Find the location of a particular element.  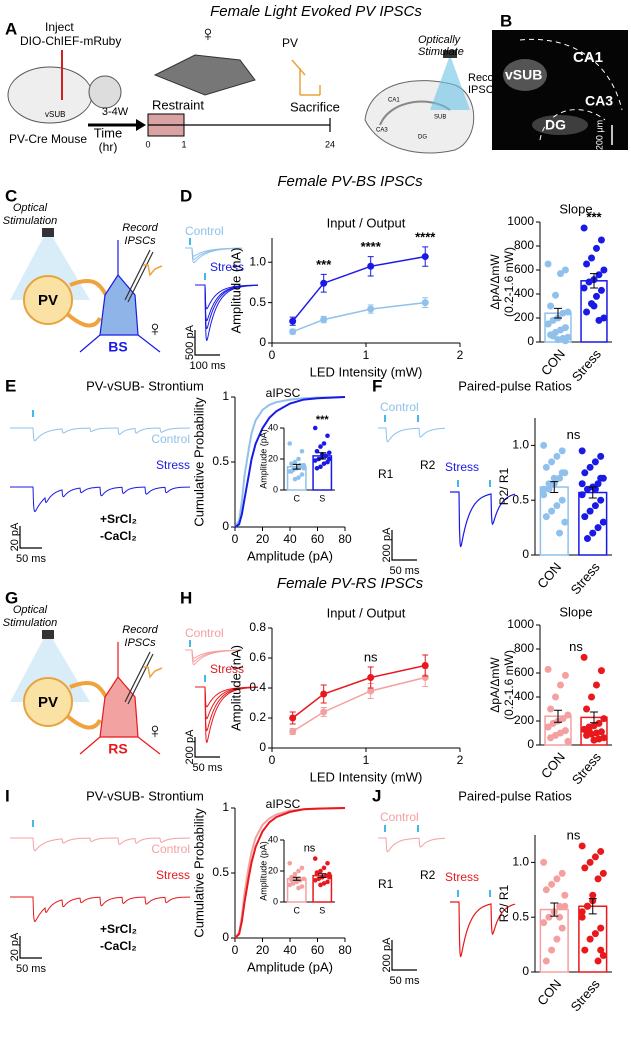

label: PV is located at coordinates (48, 300).